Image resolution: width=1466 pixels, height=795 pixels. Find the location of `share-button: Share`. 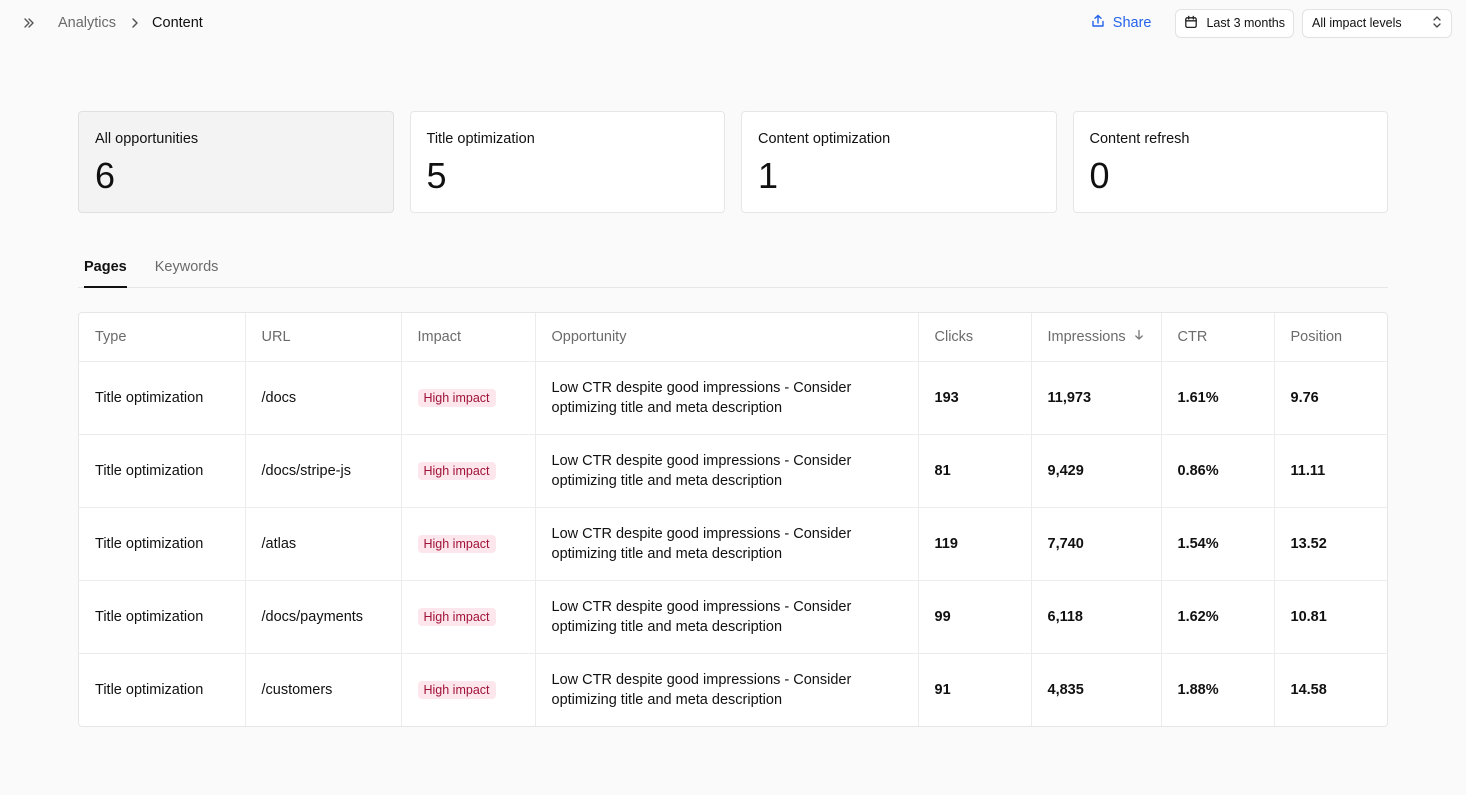

share-button: Share is located at coordinates (1121, 23).